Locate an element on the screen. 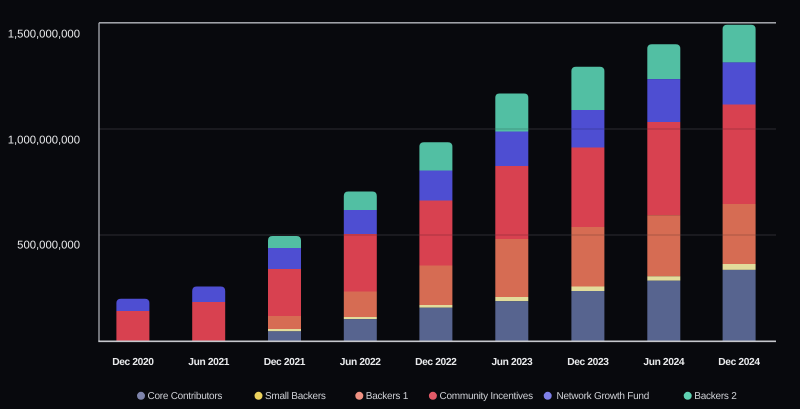 This screenshot has height=409, width=800. svg-text: Dec 2021 is located at coordinates (285, 362).